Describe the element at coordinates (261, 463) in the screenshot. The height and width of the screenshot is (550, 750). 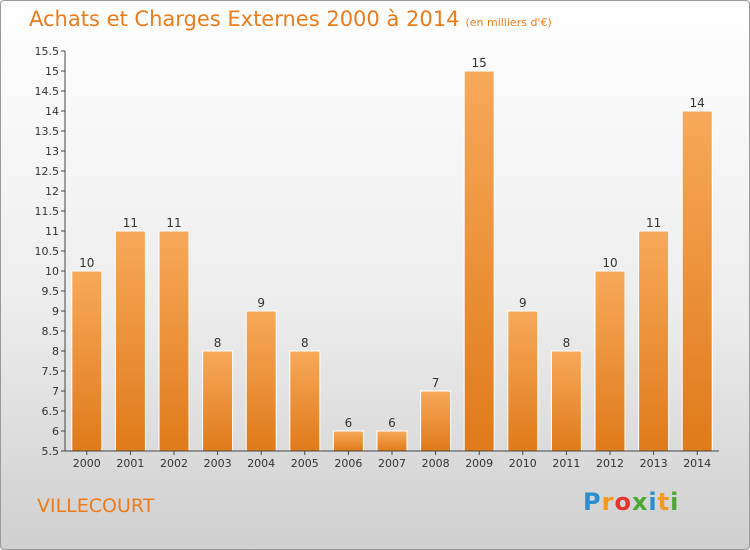
I see `x-tick-label: 2004` at that location.